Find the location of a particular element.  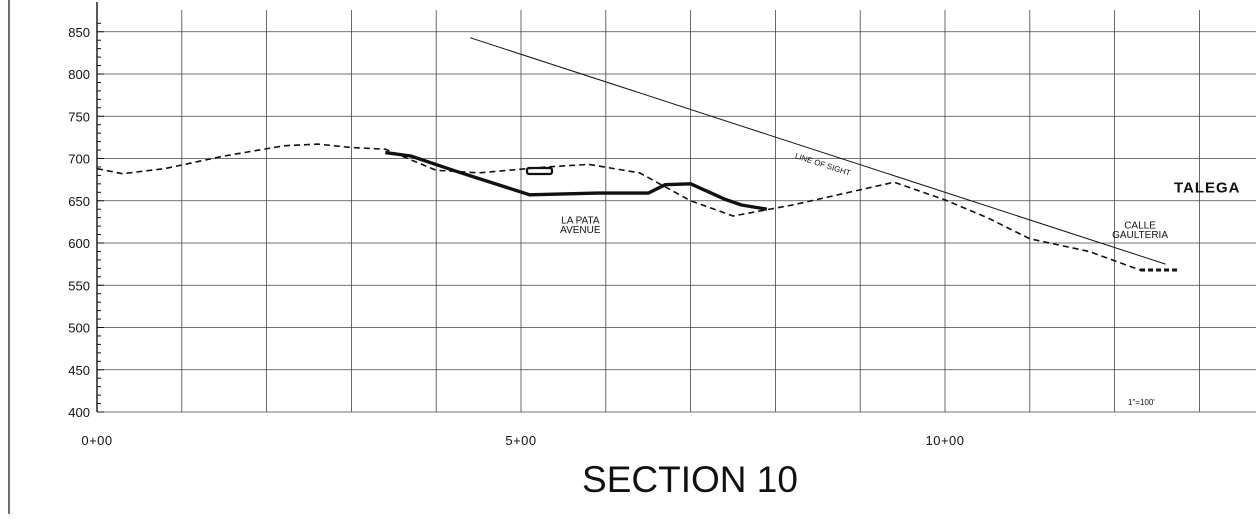

section-title: SECTION 10 is located at coordinates (690, 479).